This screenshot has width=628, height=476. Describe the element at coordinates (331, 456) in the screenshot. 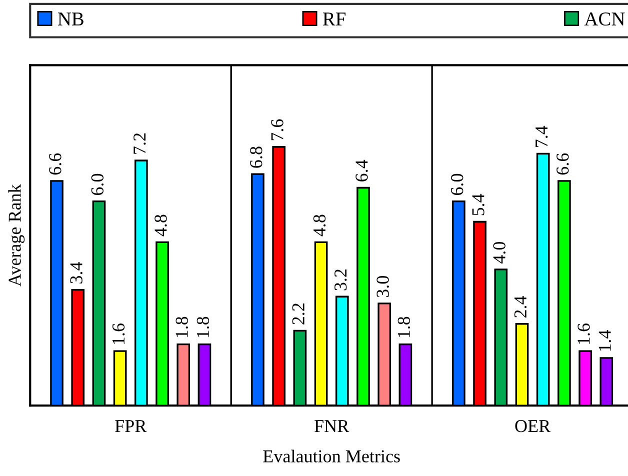

I see `x-axis-title: Evalaution Metrics` at that location.